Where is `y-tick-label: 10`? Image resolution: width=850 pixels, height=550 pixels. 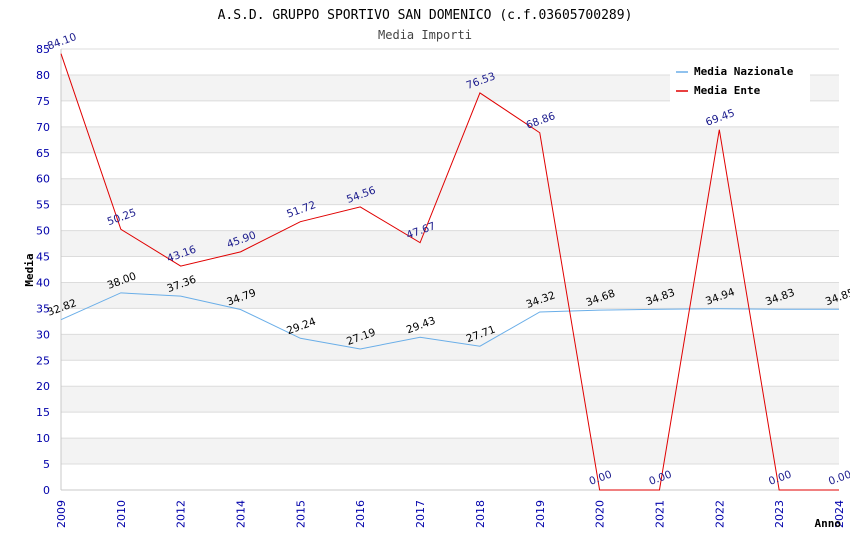 y-tick-label: 10 is located at coordinates (43, 438).